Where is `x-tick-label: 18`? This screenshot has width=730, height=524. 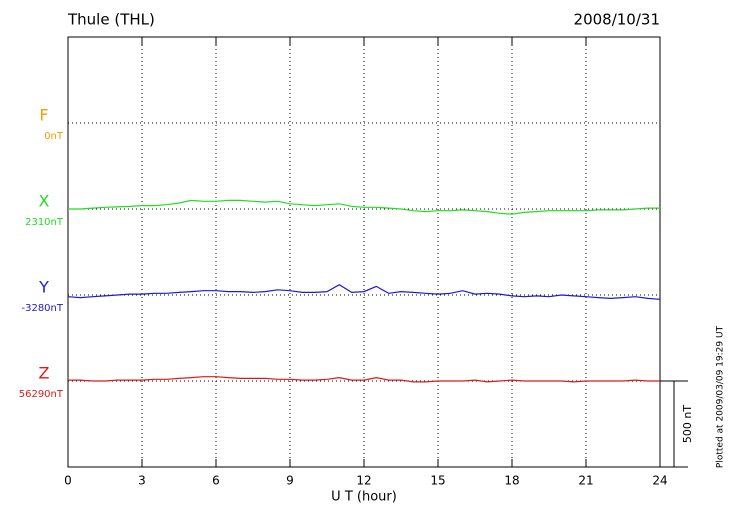 x-tick-label: 18 is located at coordinates (511, 481).